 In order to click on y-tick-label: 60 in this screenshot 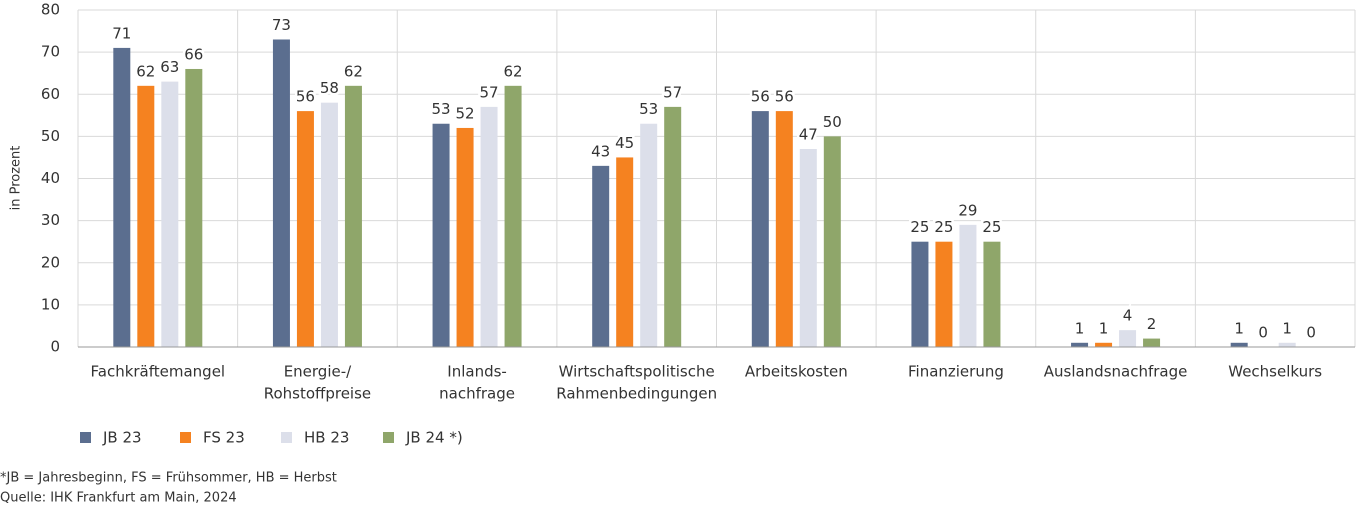, I will do `click(50, 94)`.